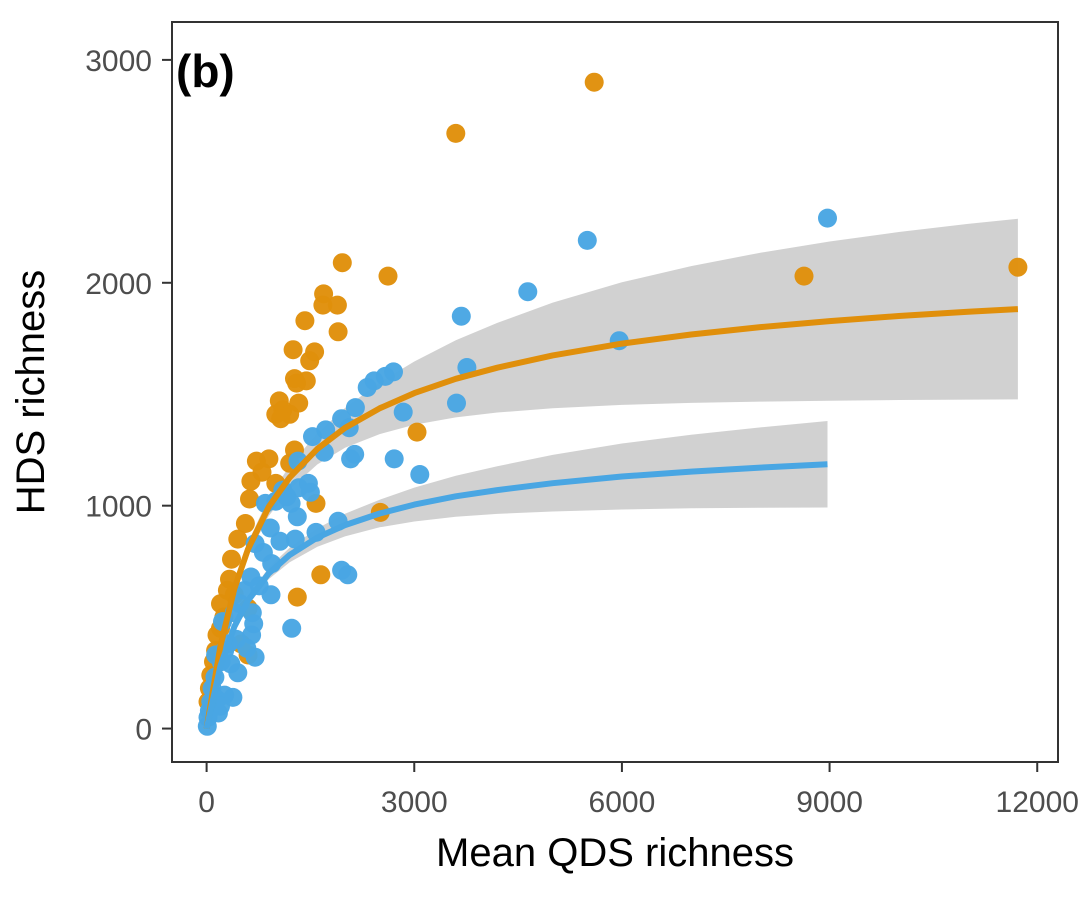 The height and width of the screenshot is (900, 1082). I want to click on x-axis-title: Mean QDS richness, so click(615, 853).